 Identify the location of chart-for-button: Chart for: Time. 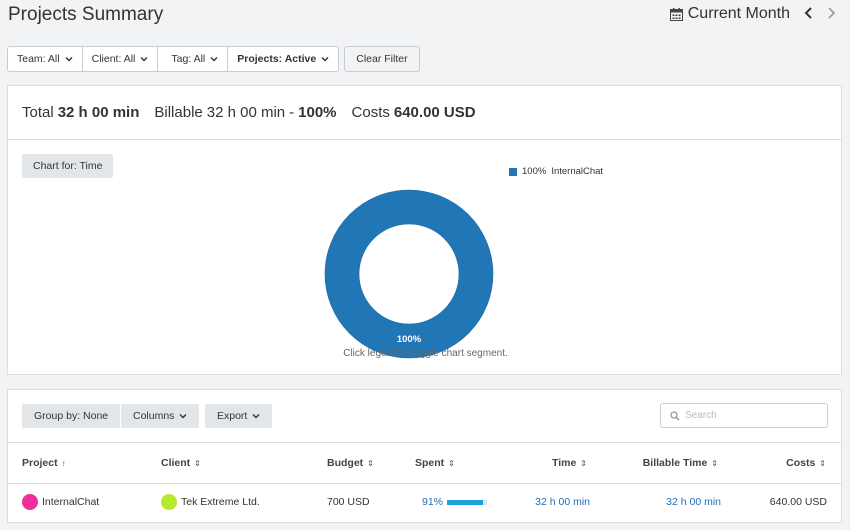
(68, 166).